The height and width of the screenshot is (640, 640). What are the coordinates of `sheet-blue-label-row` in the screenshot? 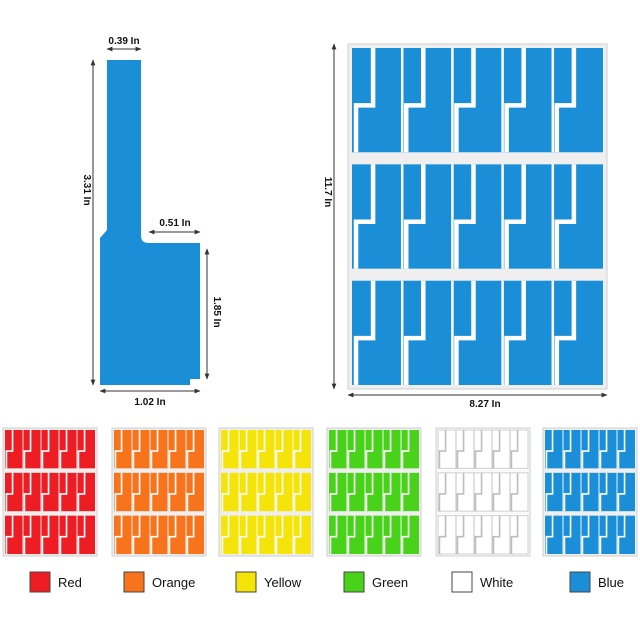 It's located at (590, 534).